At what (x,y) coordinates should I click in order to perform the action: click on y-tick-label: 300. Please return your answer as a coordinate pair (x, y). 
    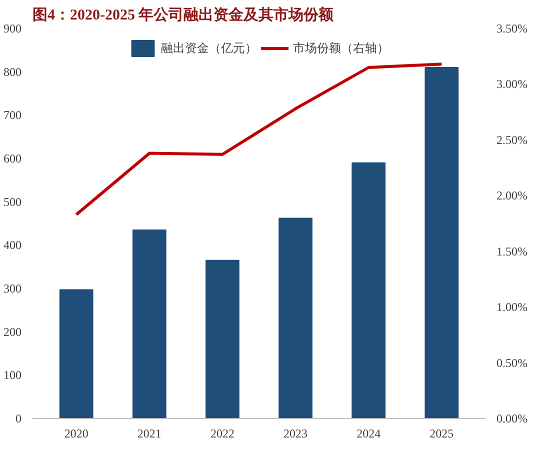
    Looking at the image, I should click on (13, 289).